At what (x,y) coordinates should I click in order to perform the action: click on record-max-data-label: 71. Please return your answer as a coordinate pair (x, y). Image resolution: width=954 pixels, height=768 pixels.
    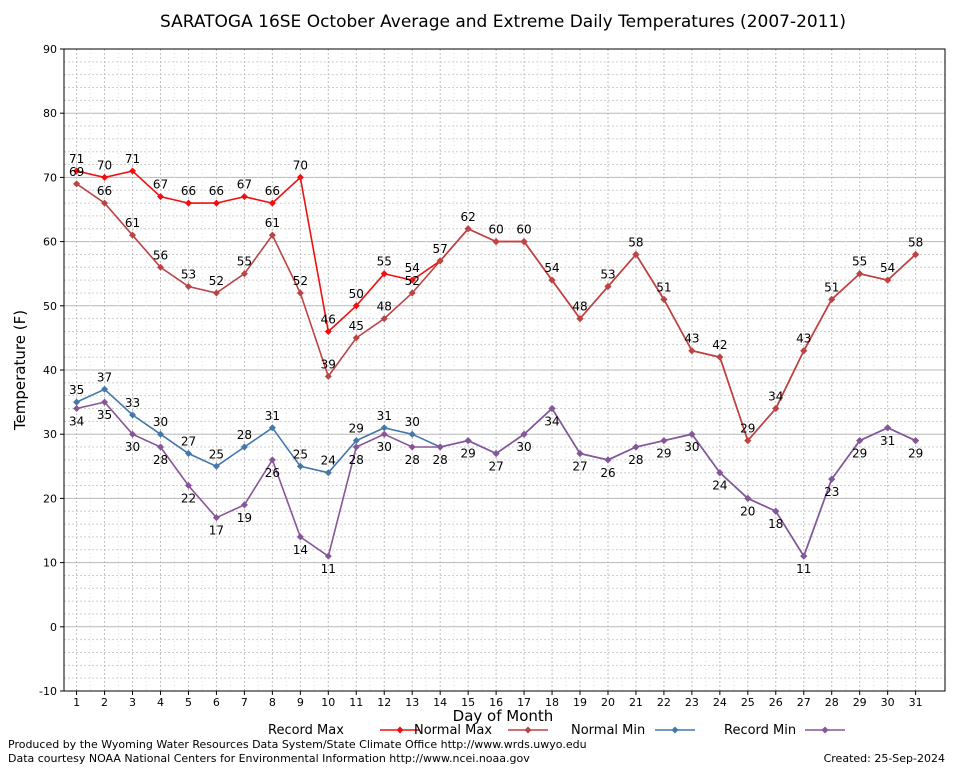
    Looking at the image, I should click on (132, 159).